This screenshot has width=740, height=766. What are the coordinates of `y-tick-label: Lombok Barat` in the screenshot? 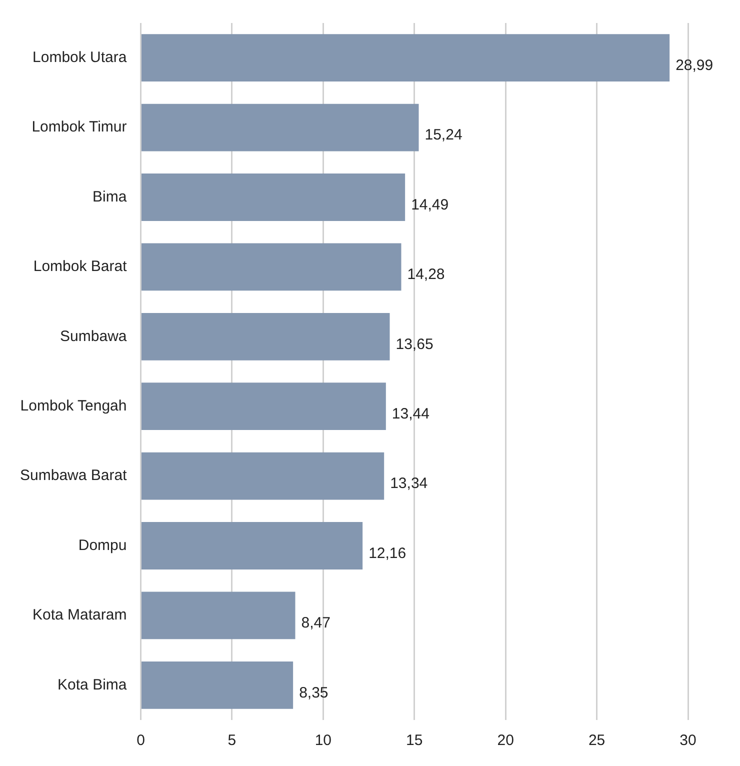 It's located at (80, 267).